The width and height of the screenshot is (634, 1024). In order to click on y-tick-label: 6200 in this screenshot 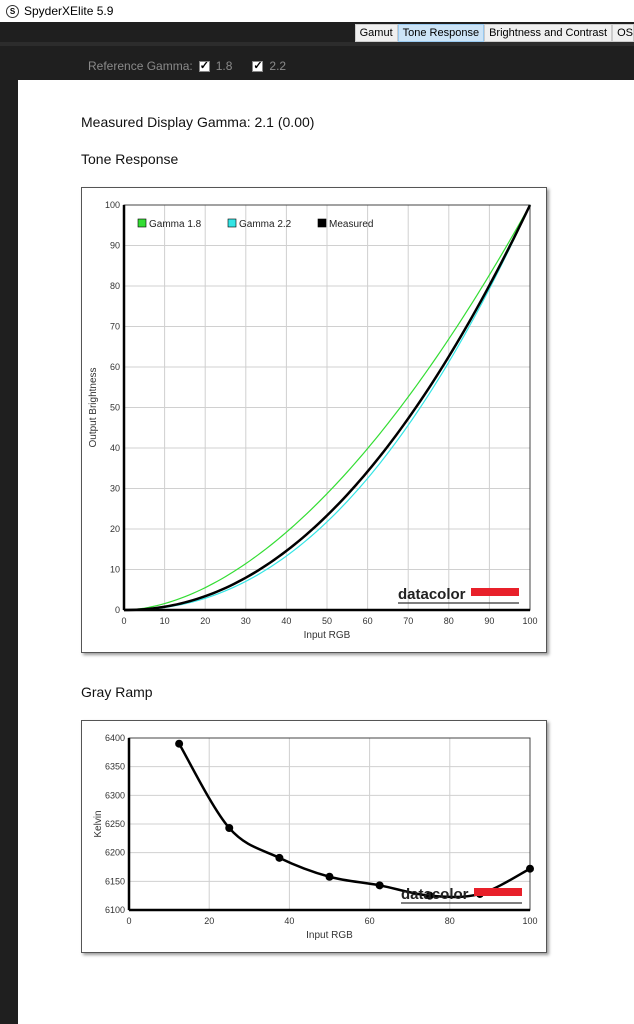, I will do `click(115, 853)`.